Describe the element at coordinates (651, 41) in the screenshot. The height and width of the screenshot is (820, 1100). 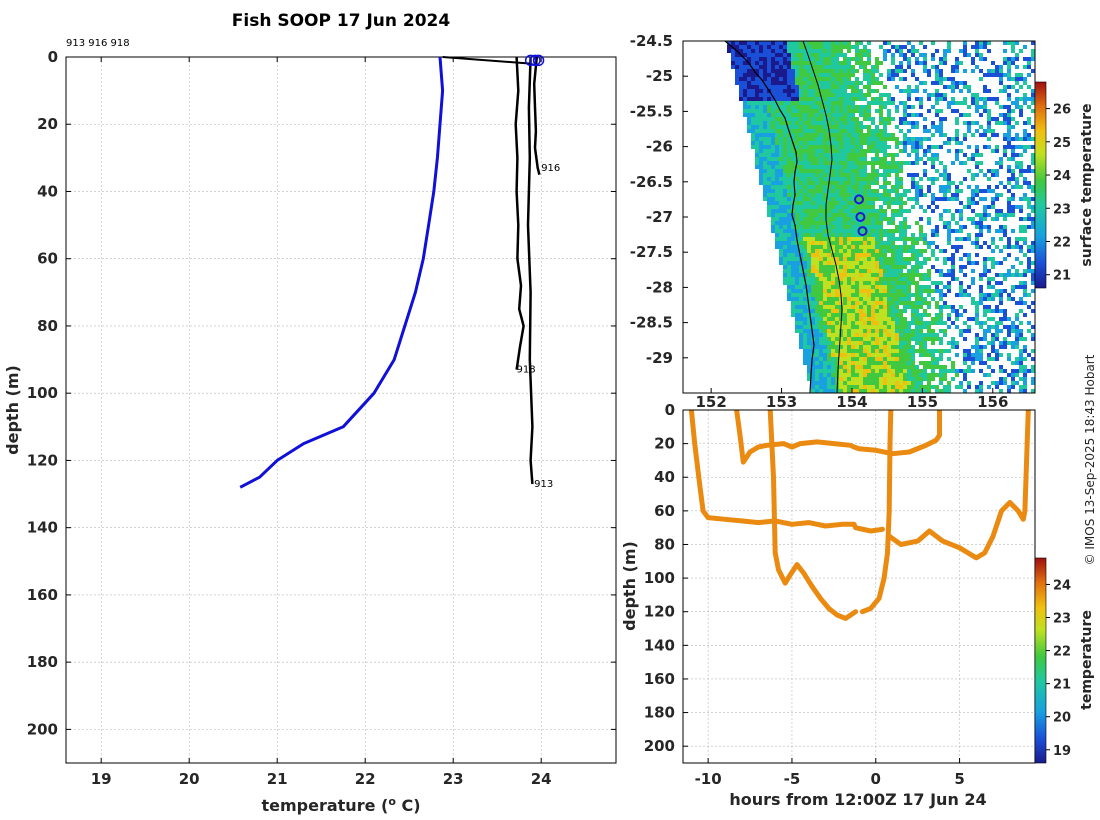
I see `map-y-tick-label: -24.5` at that location.